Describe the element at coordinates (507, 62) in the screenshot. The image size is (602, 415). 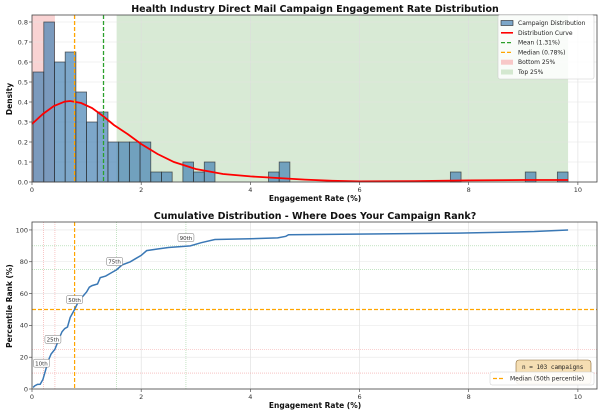
I see `legend-swatch-bottom` at that location.